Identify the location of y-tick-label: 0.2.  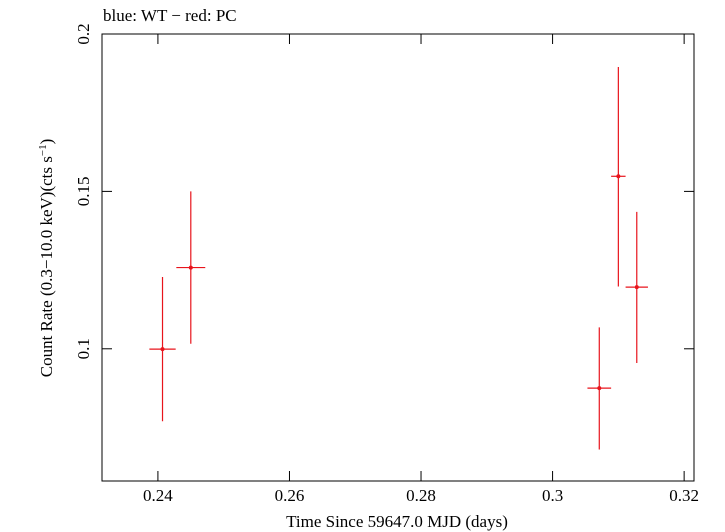
(83, 33).